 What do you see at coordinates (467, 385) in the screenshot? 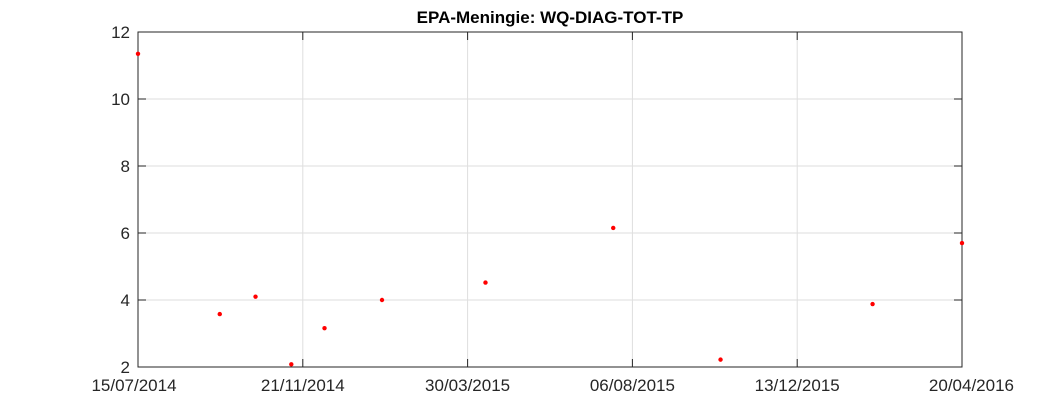
I see `x-tick-label: 30/03/2015` at bounding box center [467, 385].